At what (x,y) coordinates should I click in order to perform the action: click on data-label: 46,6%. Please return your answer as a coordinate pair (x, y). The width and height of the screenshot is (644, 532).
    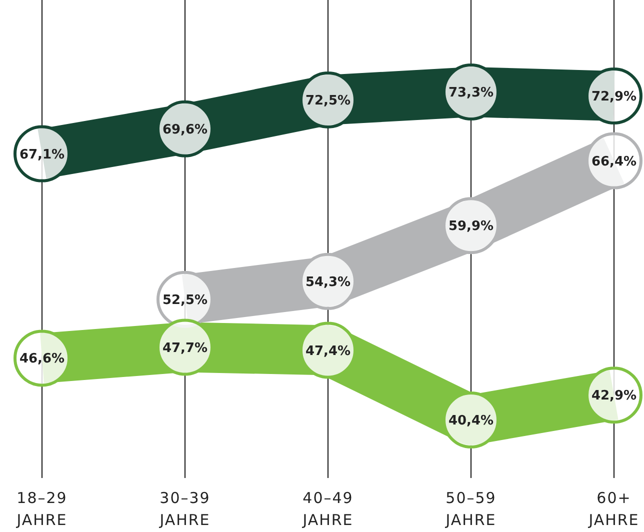
    Looking at the image, I should click on (42, 359).